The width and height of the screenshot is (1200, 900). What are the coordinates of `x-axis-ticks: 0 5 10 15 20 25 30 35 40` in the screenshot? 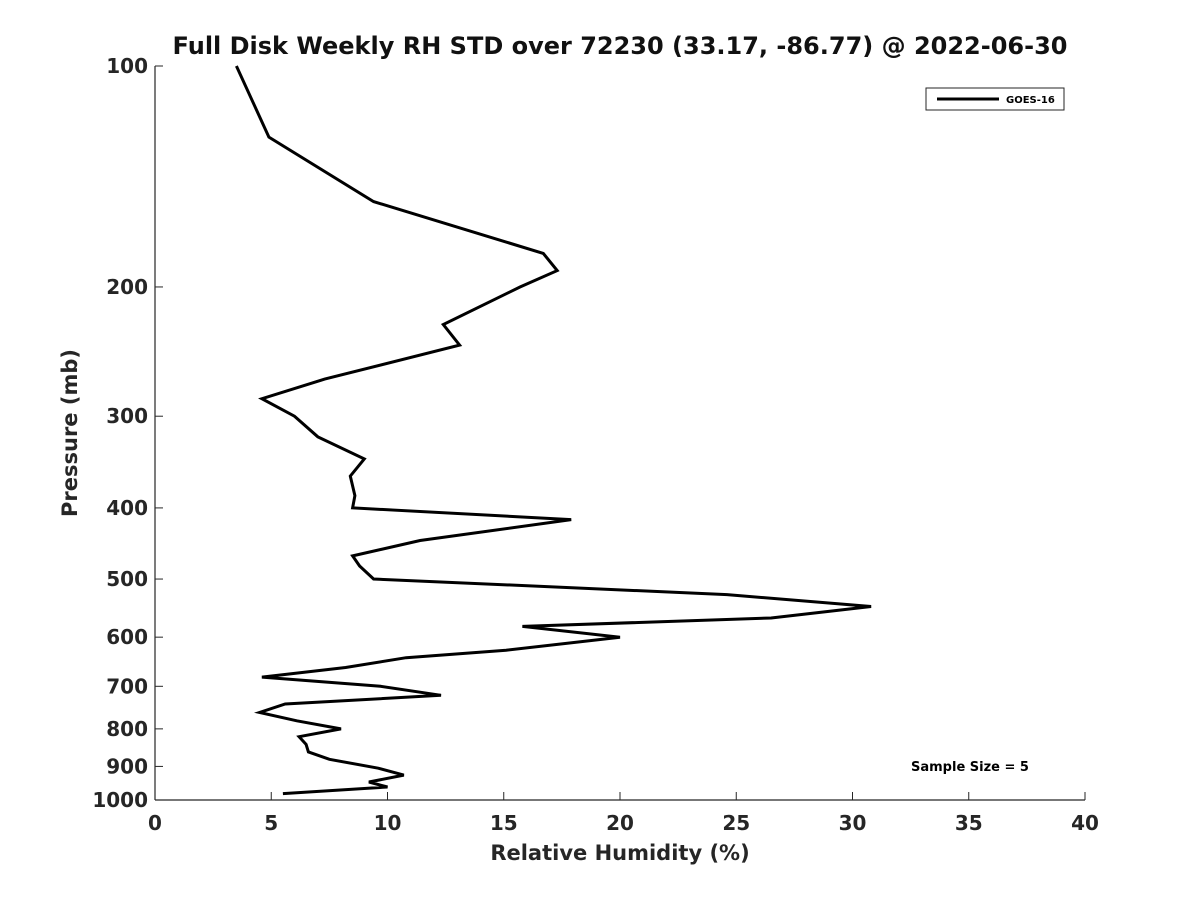 It's located at (623, 813).